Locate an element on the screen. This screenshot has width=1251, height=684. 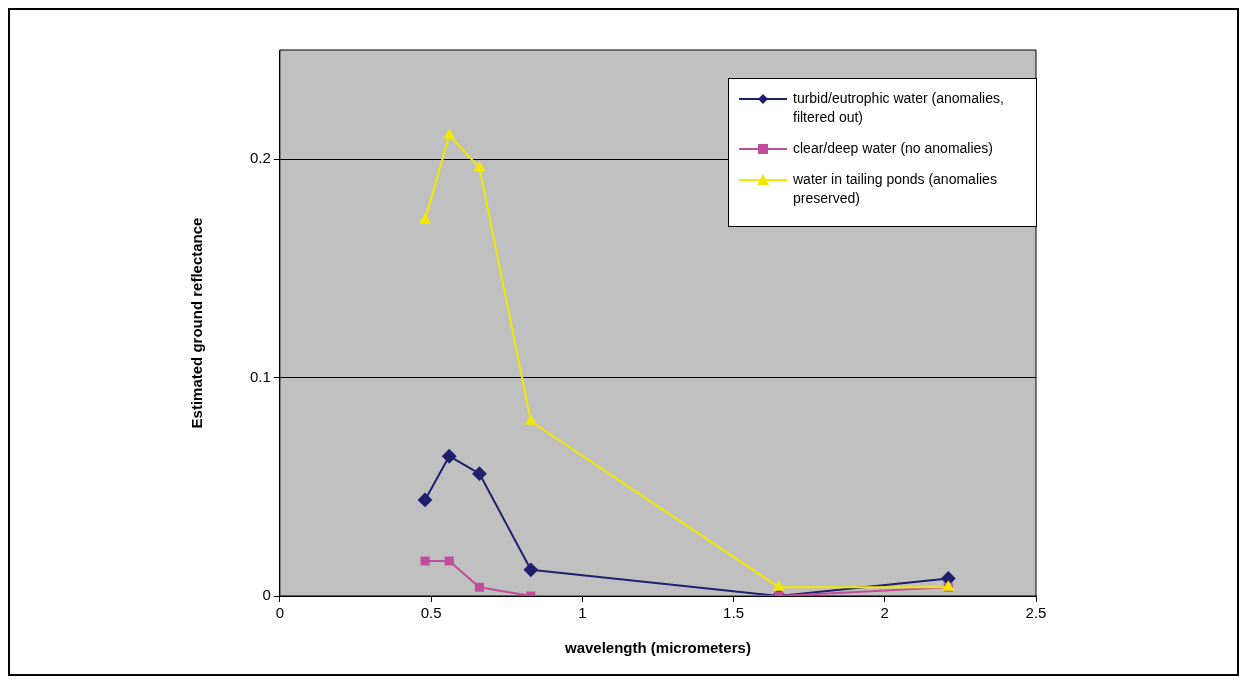
x-tick-label: 0.5 is located at coordinates (431, 613).